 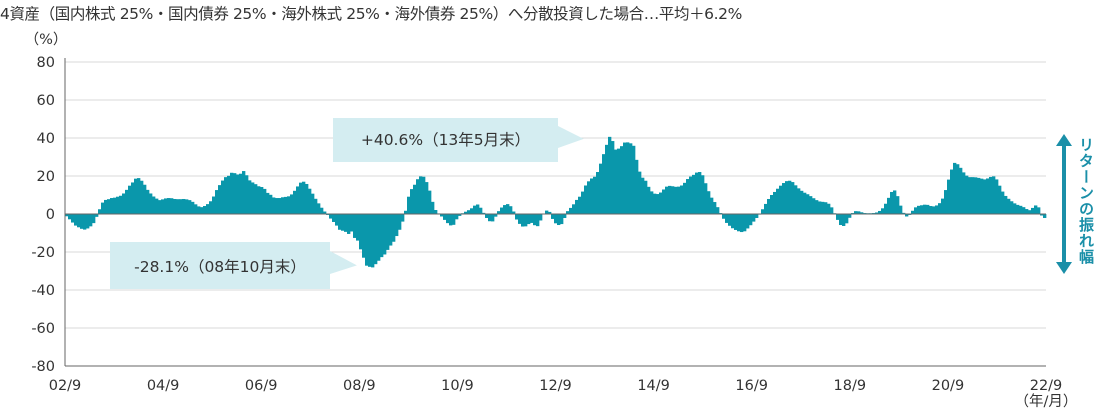 I want to click on y-tick-label: -60, so click(x=43, y=329).